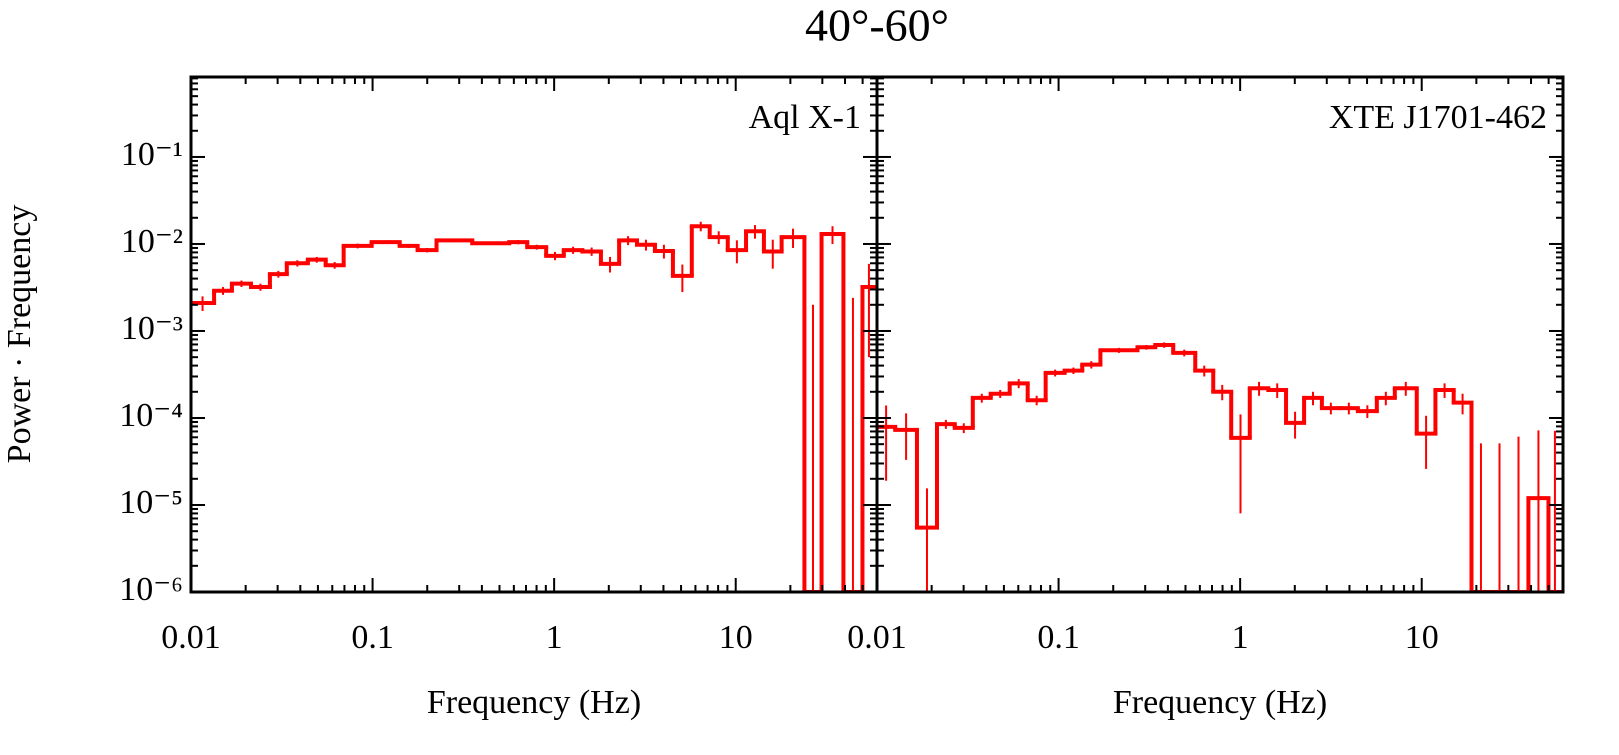 This screenshot has width=1619, height=755. I want to click on panel-label: Aql X-1, so click(805, 117).